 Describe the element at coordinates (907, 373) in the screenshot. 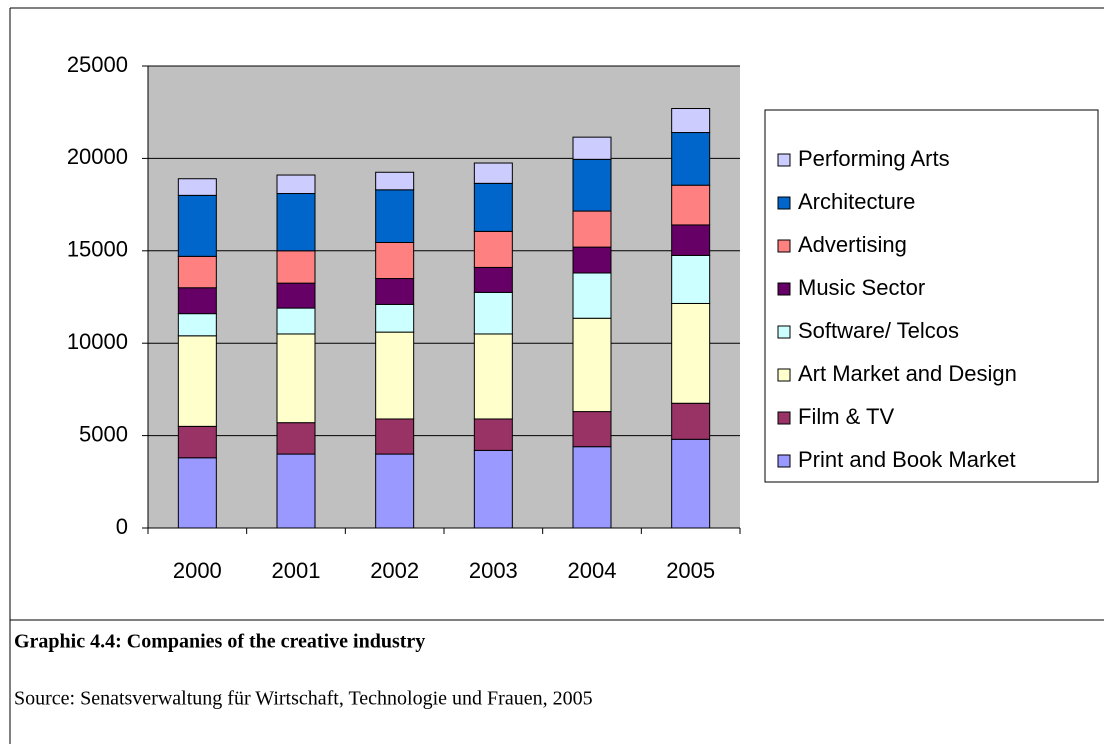

I see `legend-label: Art Market and Design` at that location.